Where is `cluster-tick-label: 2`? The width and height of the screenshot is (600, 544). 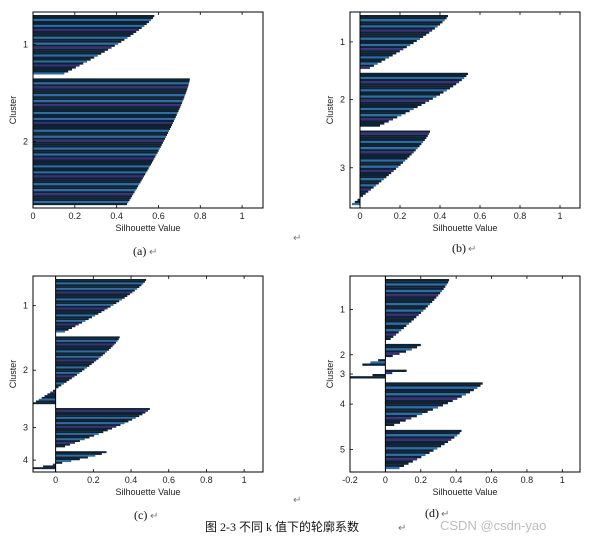 cluster-tick-label: 2 is located at coordinates (25, 370).